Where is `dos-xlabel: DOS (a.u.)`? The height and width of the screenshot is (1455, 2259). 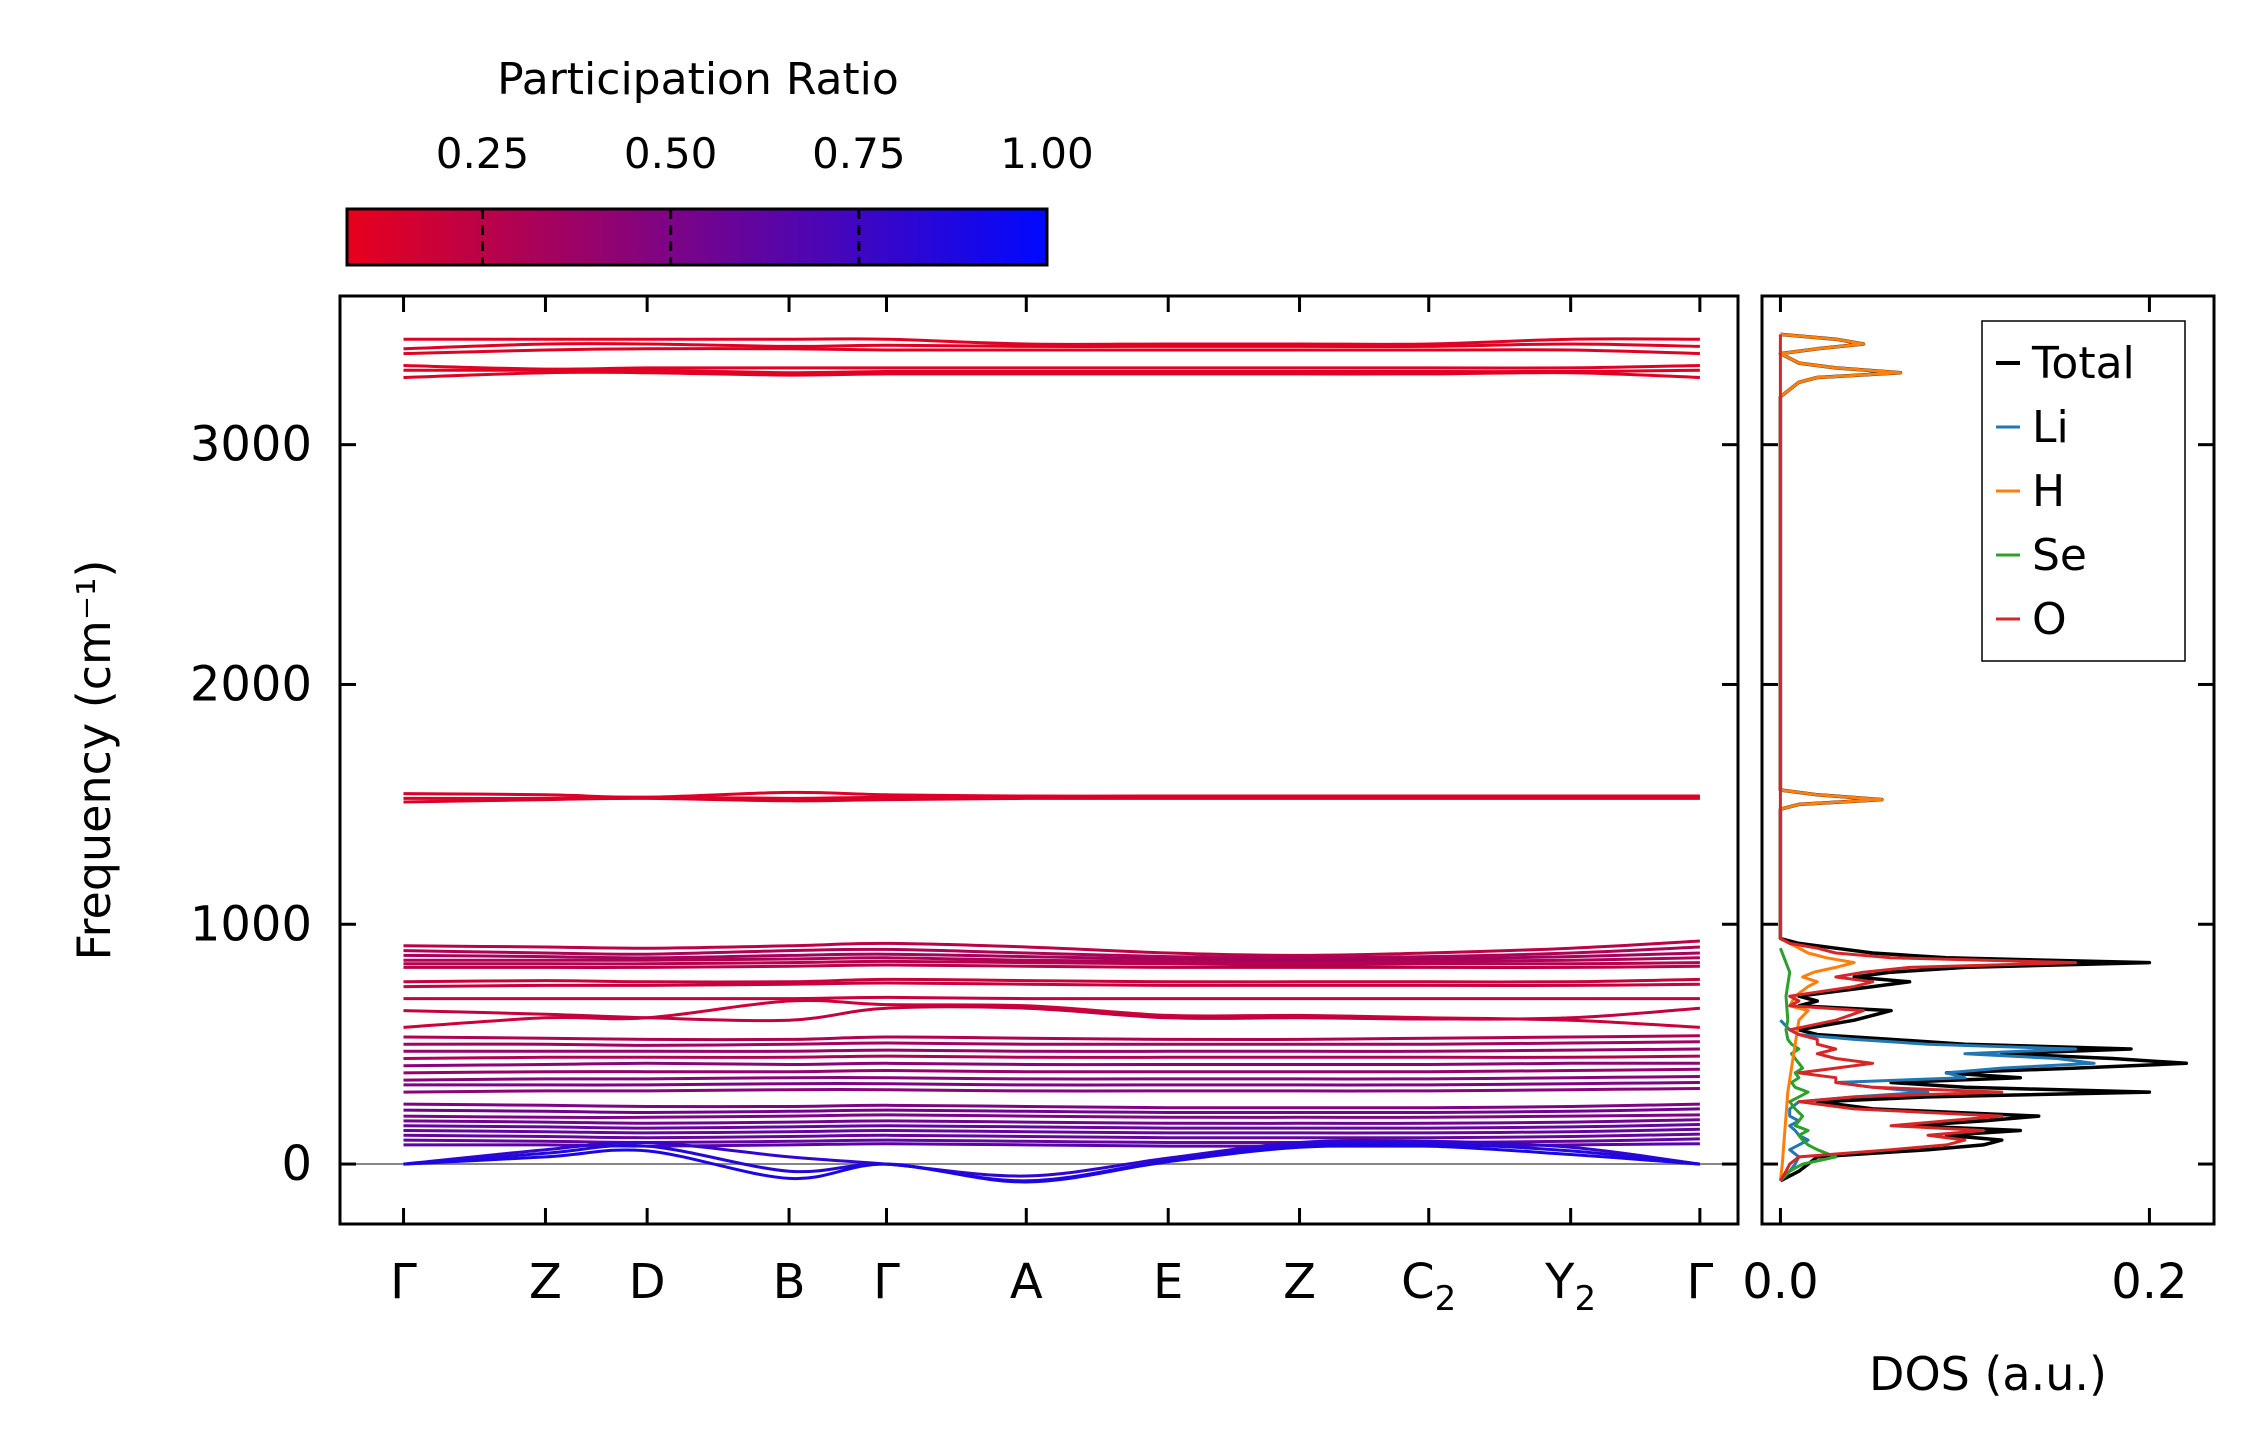 dos-xlabel: DOS (a.u.) is located at coordinates (1988, 1374).